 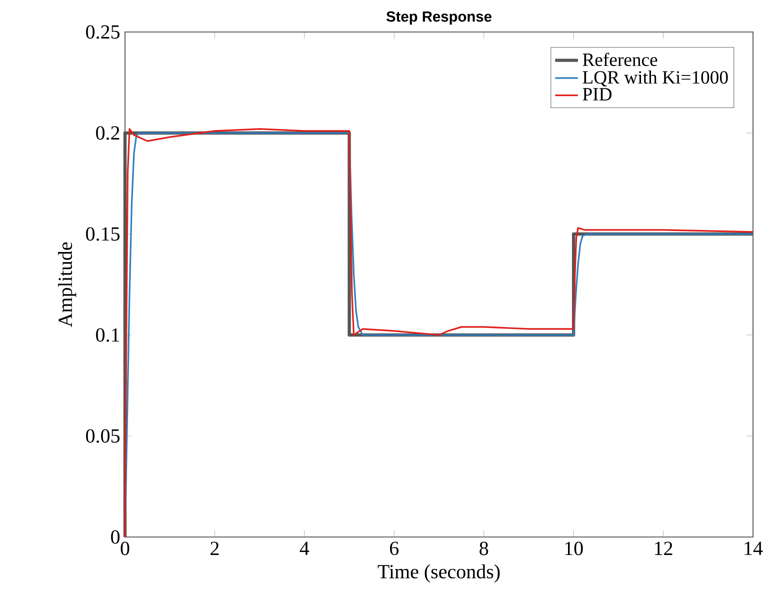 I want to click on x-tick-label: 0, so click(x=125, y=549).